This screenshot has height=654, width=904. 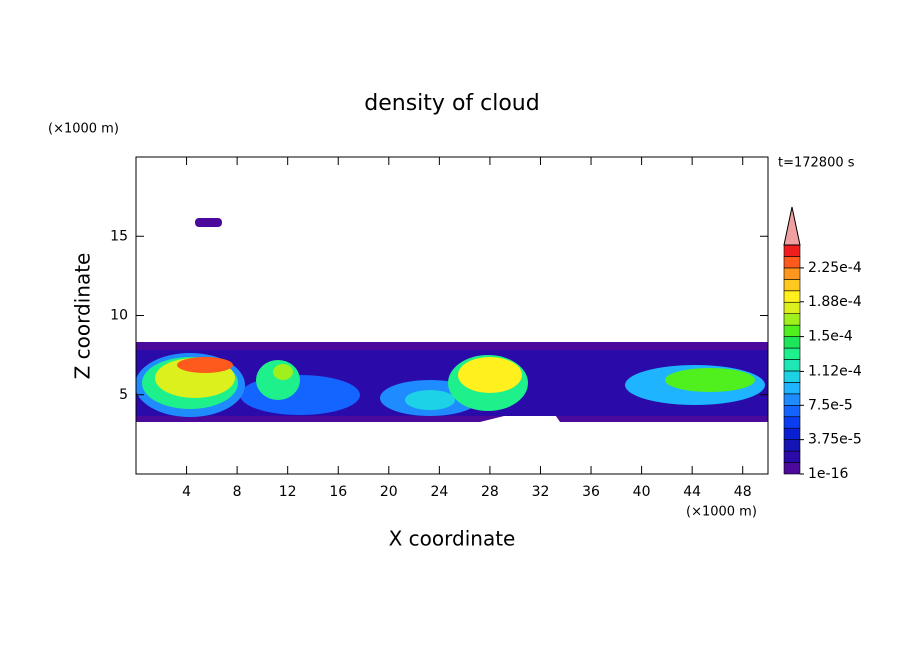 What do you see at coordinates (439, 492) in the screenshot?
I see `x-tick-label: 24` at bounding box center [439, 492].